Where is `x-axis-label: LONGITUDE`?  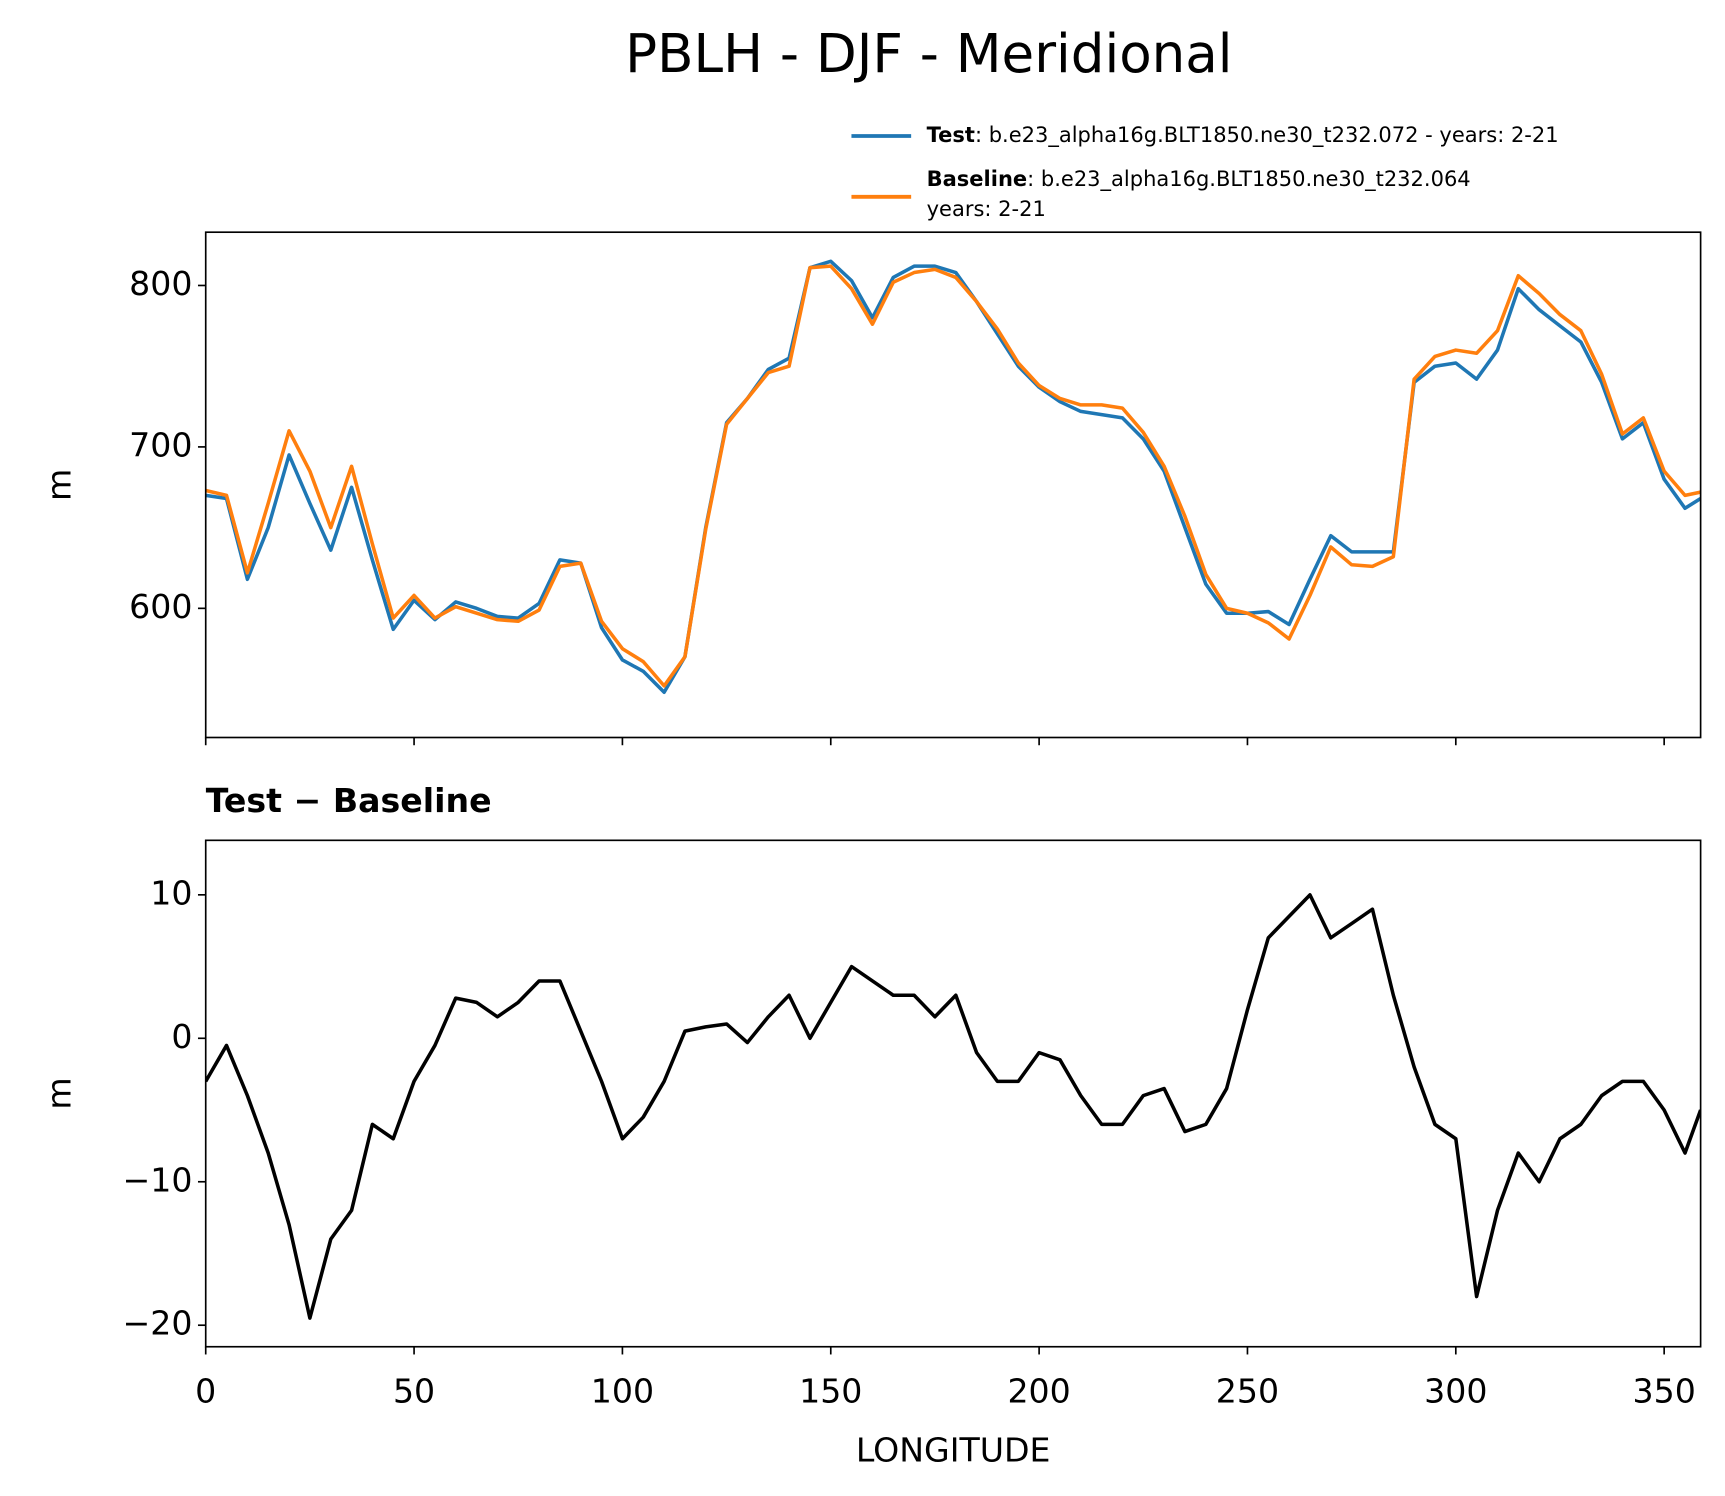 x-axis-label: LONGITUDE is located at coordinates (953, 1449).